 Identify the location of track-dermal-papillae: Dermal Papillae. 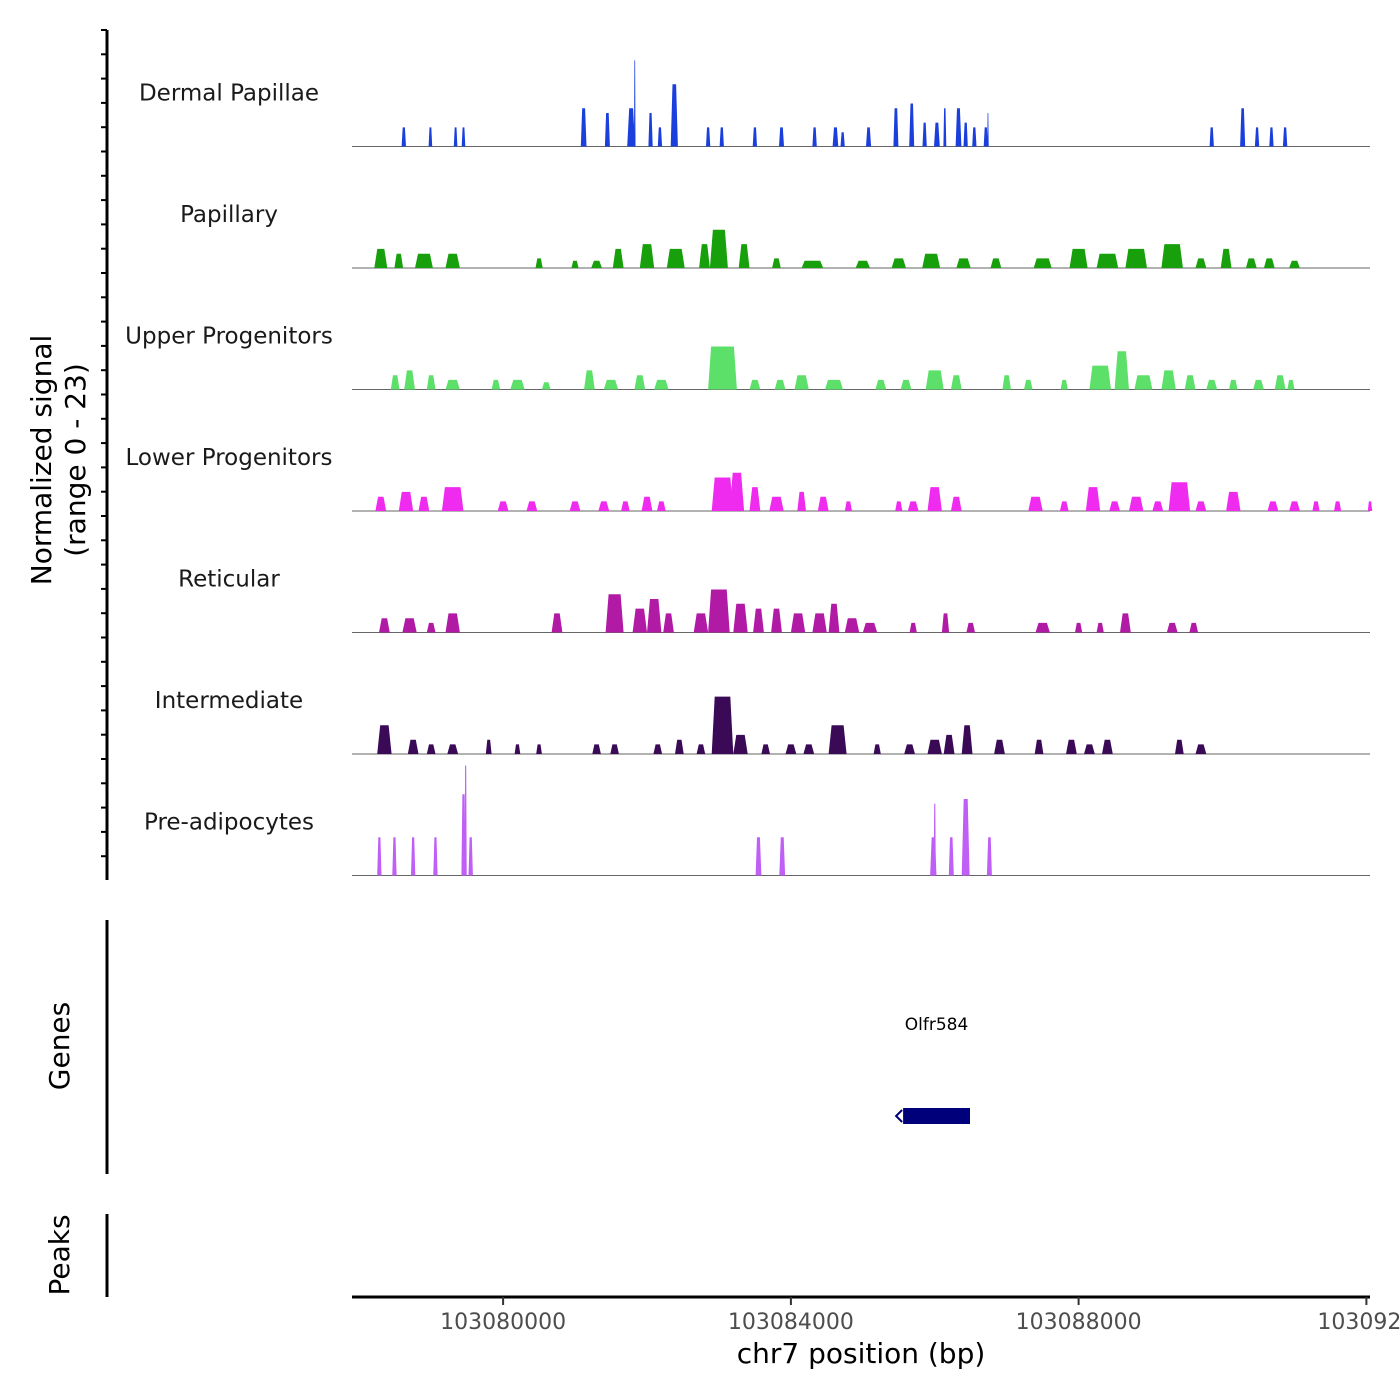
(754, 103).